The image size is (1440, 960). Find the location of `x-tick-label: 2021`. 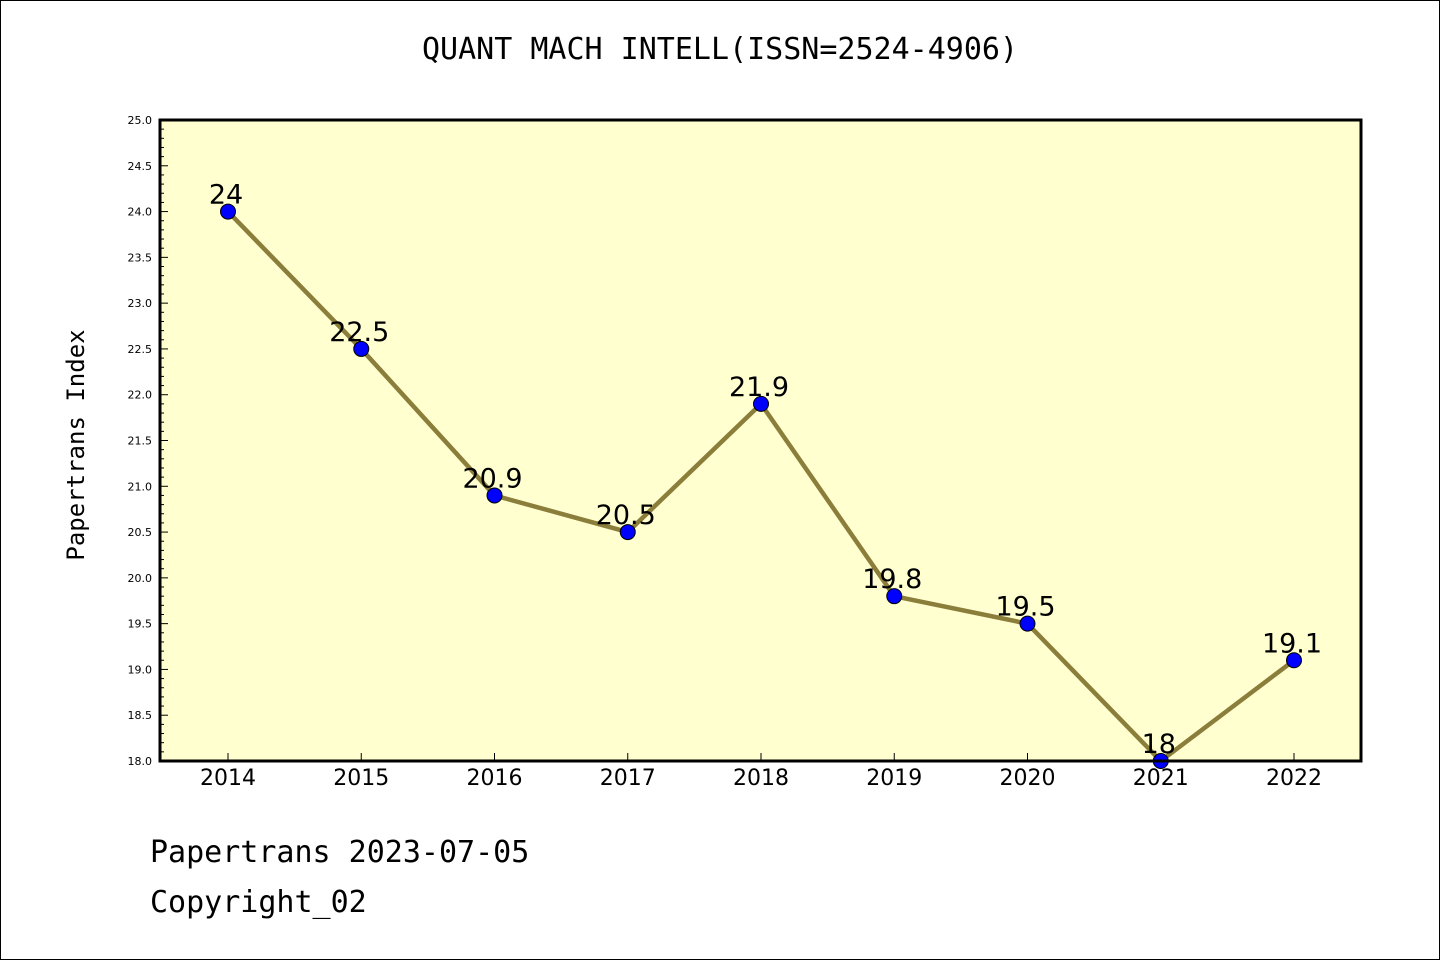

x-tick-label: 2021 is located at coordinates (1161, 778).